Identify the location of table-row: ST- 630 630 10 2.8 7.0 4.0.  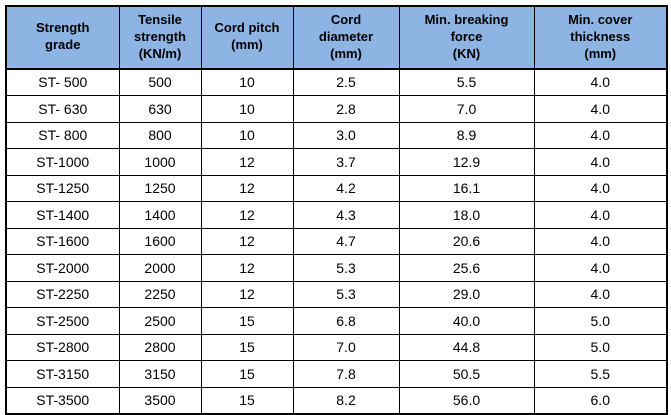
(336, 109).